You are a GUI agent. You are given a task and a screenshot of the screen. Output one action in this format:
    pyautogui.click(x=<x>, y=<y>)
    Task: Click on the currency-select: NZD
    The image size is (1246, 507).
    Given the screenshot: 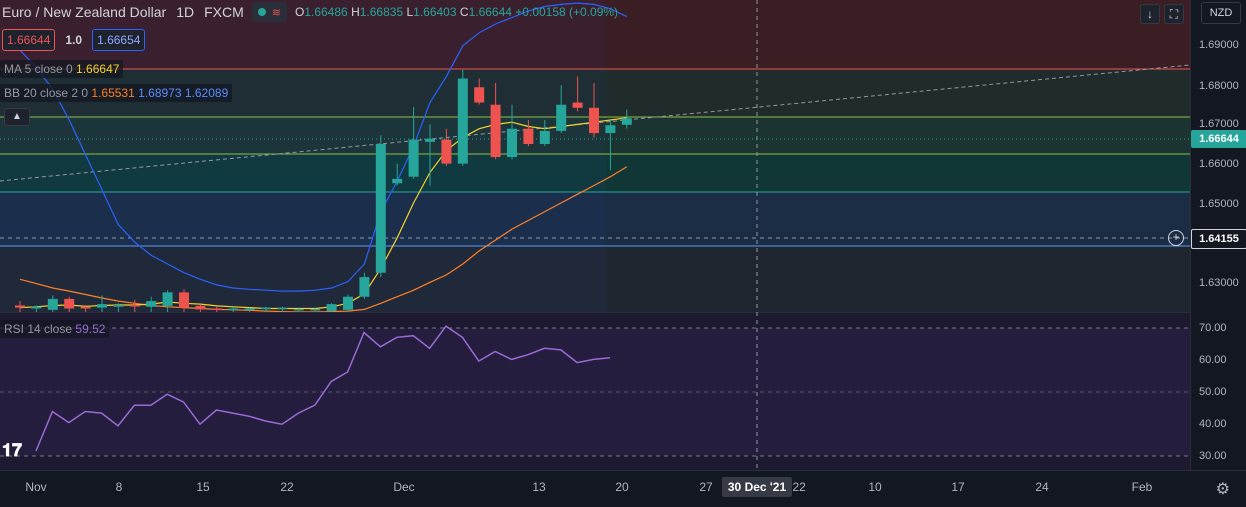 What is the action you would take?
    pyautogui.click(x=1221, y=13)
    